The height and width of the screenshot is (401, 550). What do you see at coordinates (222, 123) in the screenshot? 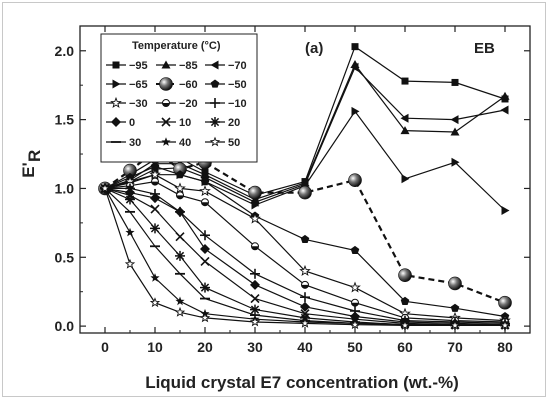
I see `legend-entry: 20` at bounding box center [222, 123].